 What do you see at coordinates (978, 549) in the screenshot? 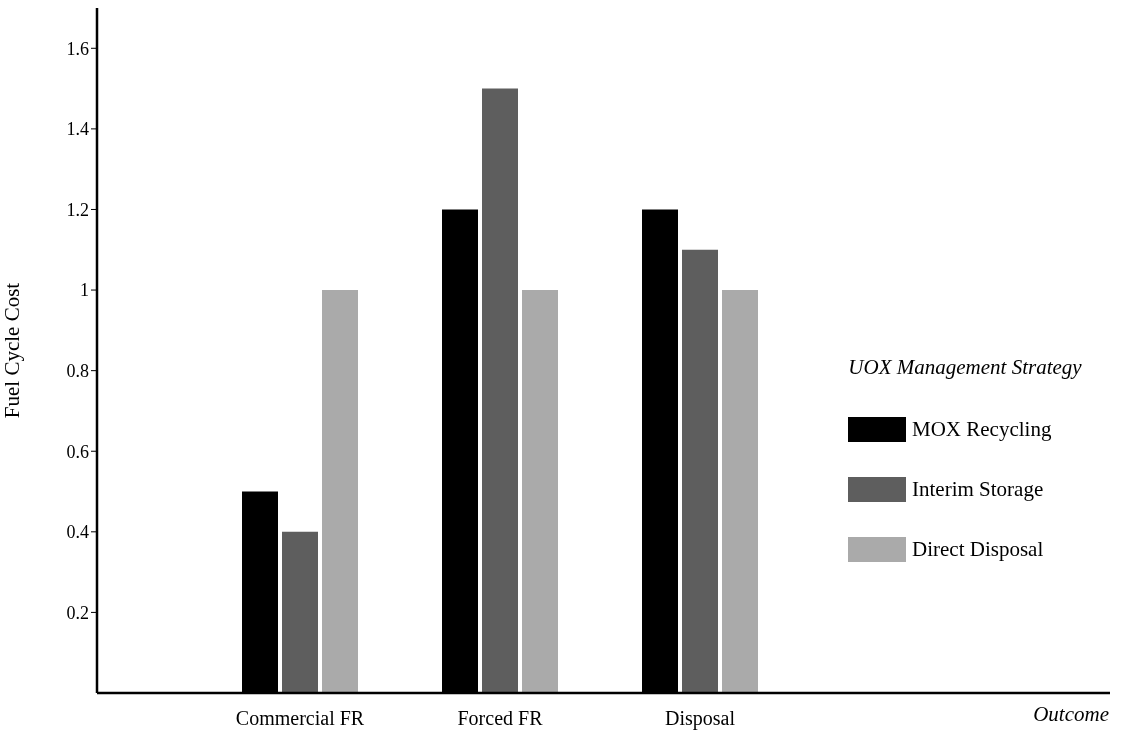
I see `legend-label: Direct Disposal` at bounding box center [978, 549].